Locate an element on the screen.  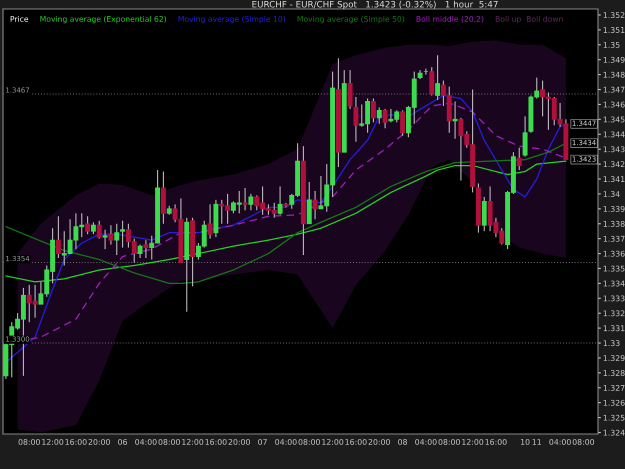
chart-title: EURCHF - EUR/CHF Spot 1.3423 (-0.32%) 1 hour 5:47 is located at coordinates (375, 5).